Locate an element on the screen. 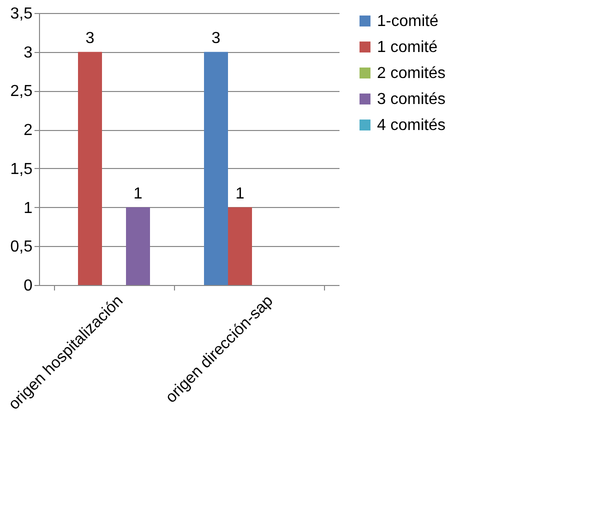 The image size is (593, 529). y-tick-label: 0,5 is located at coordinates (21, 247).